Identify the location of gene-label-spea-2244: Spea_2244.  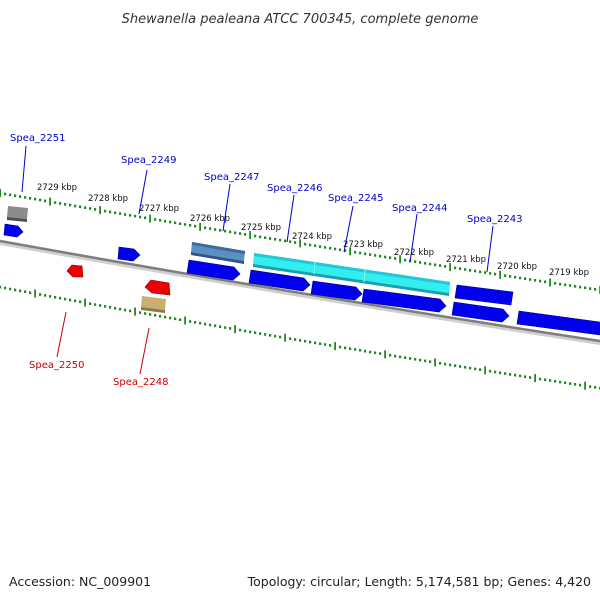
(419, 208).